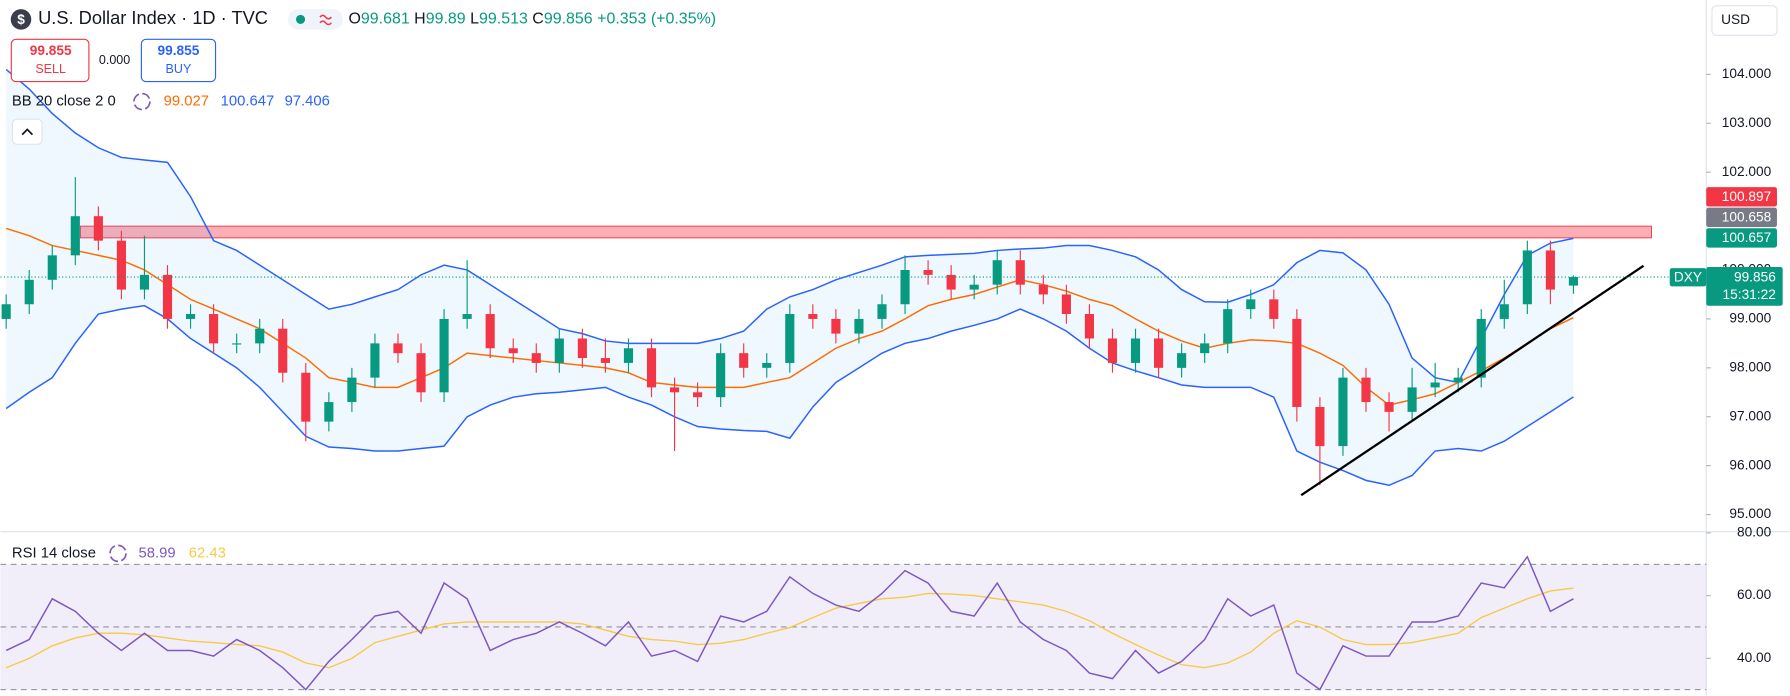 The height and width of the screenshot is (696, 1790). Describe the element at coordinates (865, 232) in the screenshot. I see `resistance-zone` at that location.